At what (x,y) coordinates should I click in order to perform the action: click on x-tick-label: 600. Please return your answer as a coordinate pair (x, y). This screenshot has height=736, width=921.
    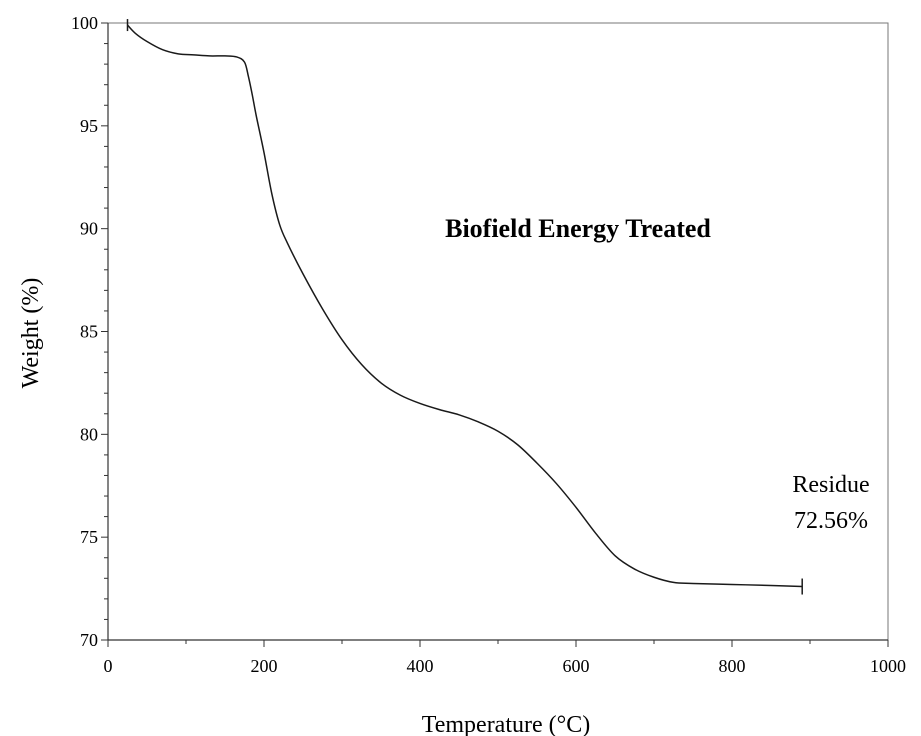
    Looking at the image, I should click on (576, 666).